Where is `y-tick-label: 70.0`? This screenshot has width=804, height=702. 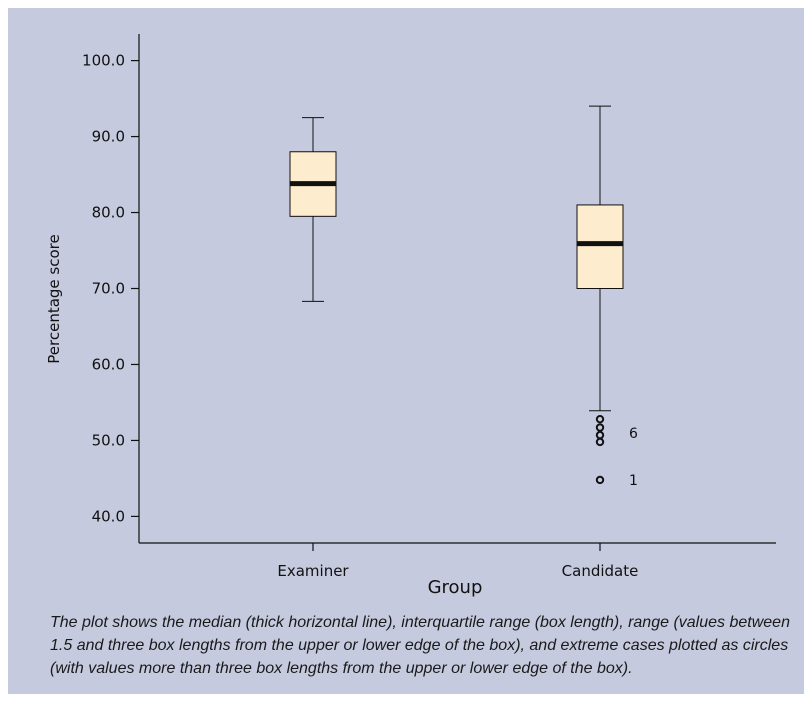 y-tick-label: 70.0 is located at coordinates (108, 289).